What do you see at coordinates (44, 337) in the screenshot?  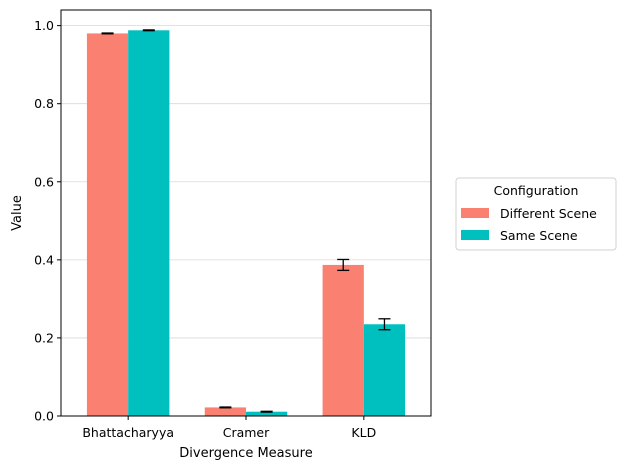 I see `y-tick-label: 0.2` at bounding box center [44, 337].